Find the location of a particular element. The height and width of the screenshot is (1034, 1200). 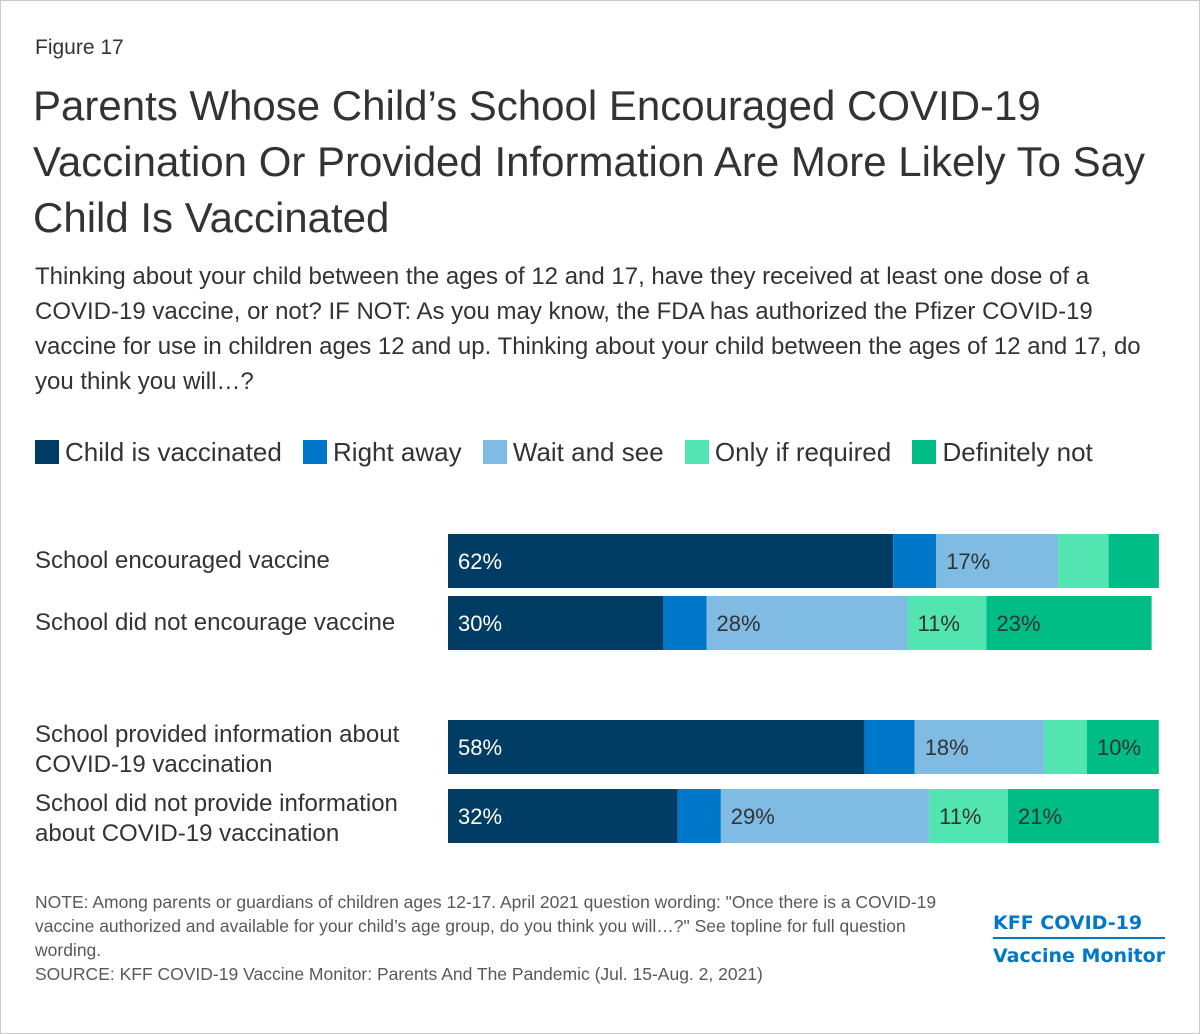

legend-label: Wait and see is located at coordinates (588, 452).